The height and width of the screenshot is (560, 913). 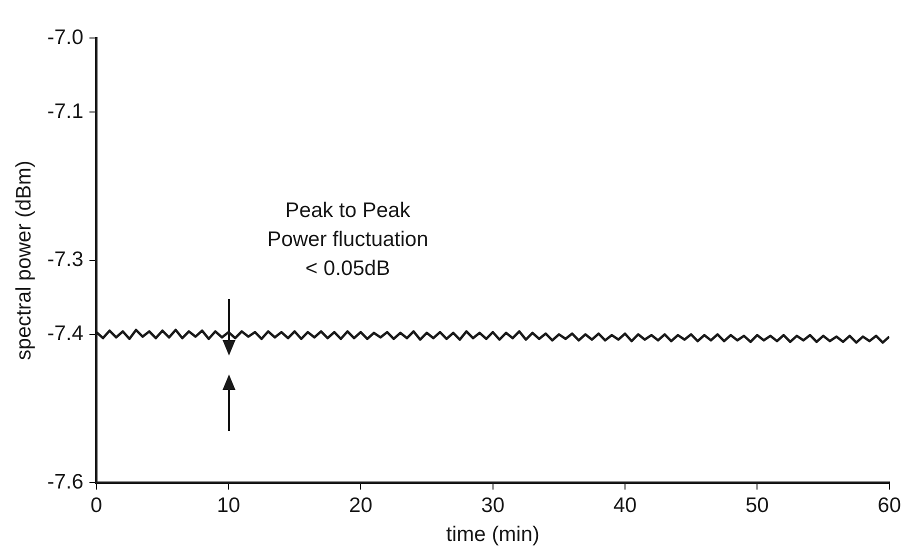 I want to click on annotation: Peak to Peak Power fluctuation < 0.05dB, so click(x=347, y=239).